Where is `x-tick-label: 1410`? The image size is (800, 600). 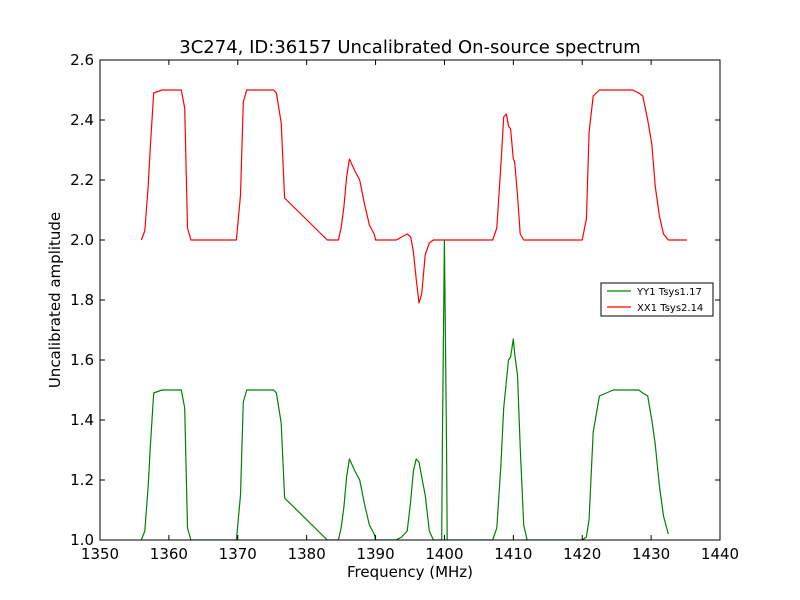 x-tick-label: 1410 is located at coordinates (513, 554).